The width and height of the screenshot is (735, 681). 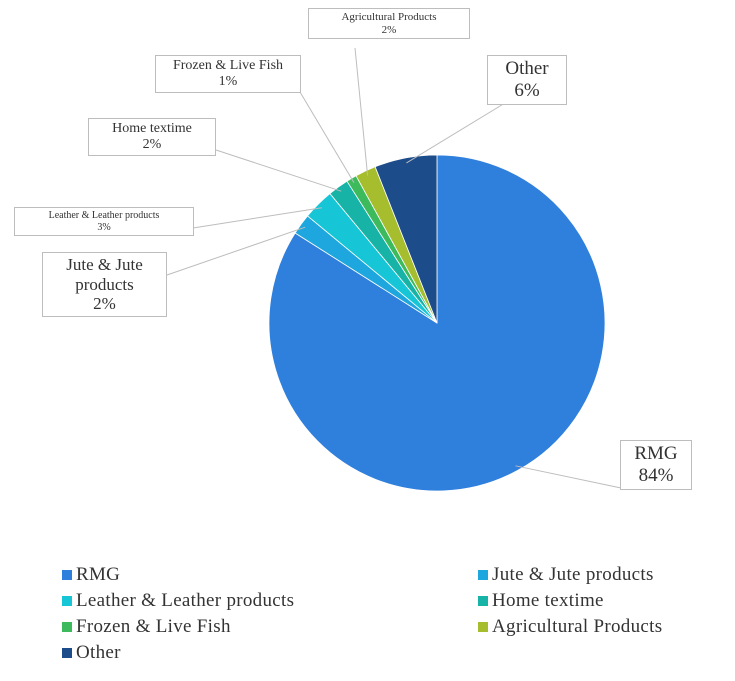 I want to click on data-label: Frozen & Live Fish 1%, so click(x=228, y=74).